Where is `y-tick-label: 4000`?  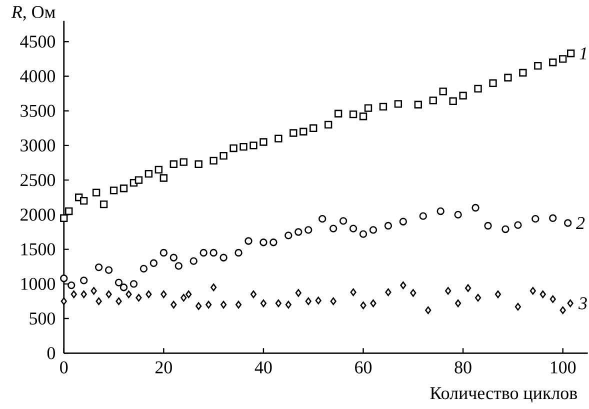
y-tick-label: 4000 is located at coordinates (38, 76).